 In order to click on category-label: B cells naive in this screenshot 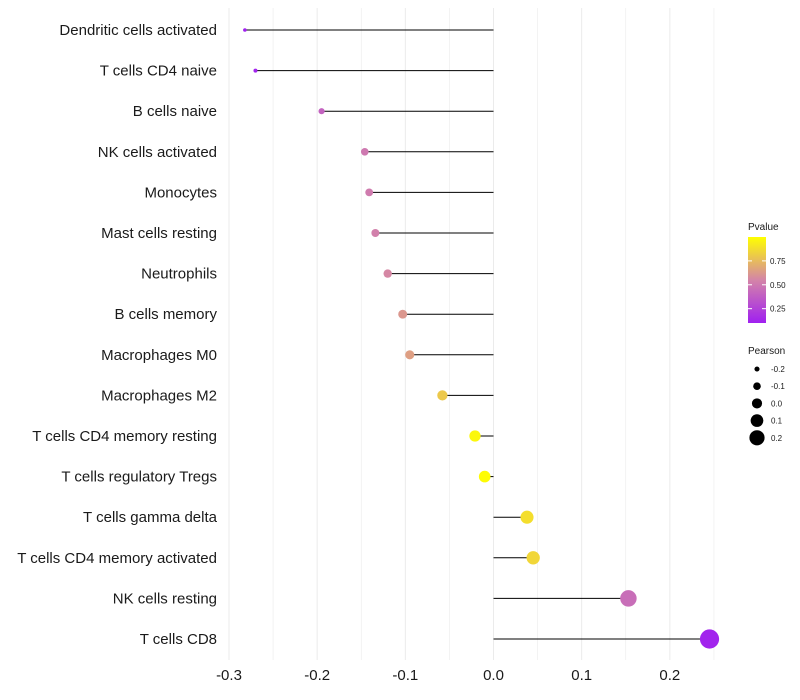, I will do `click(175, 111)`.